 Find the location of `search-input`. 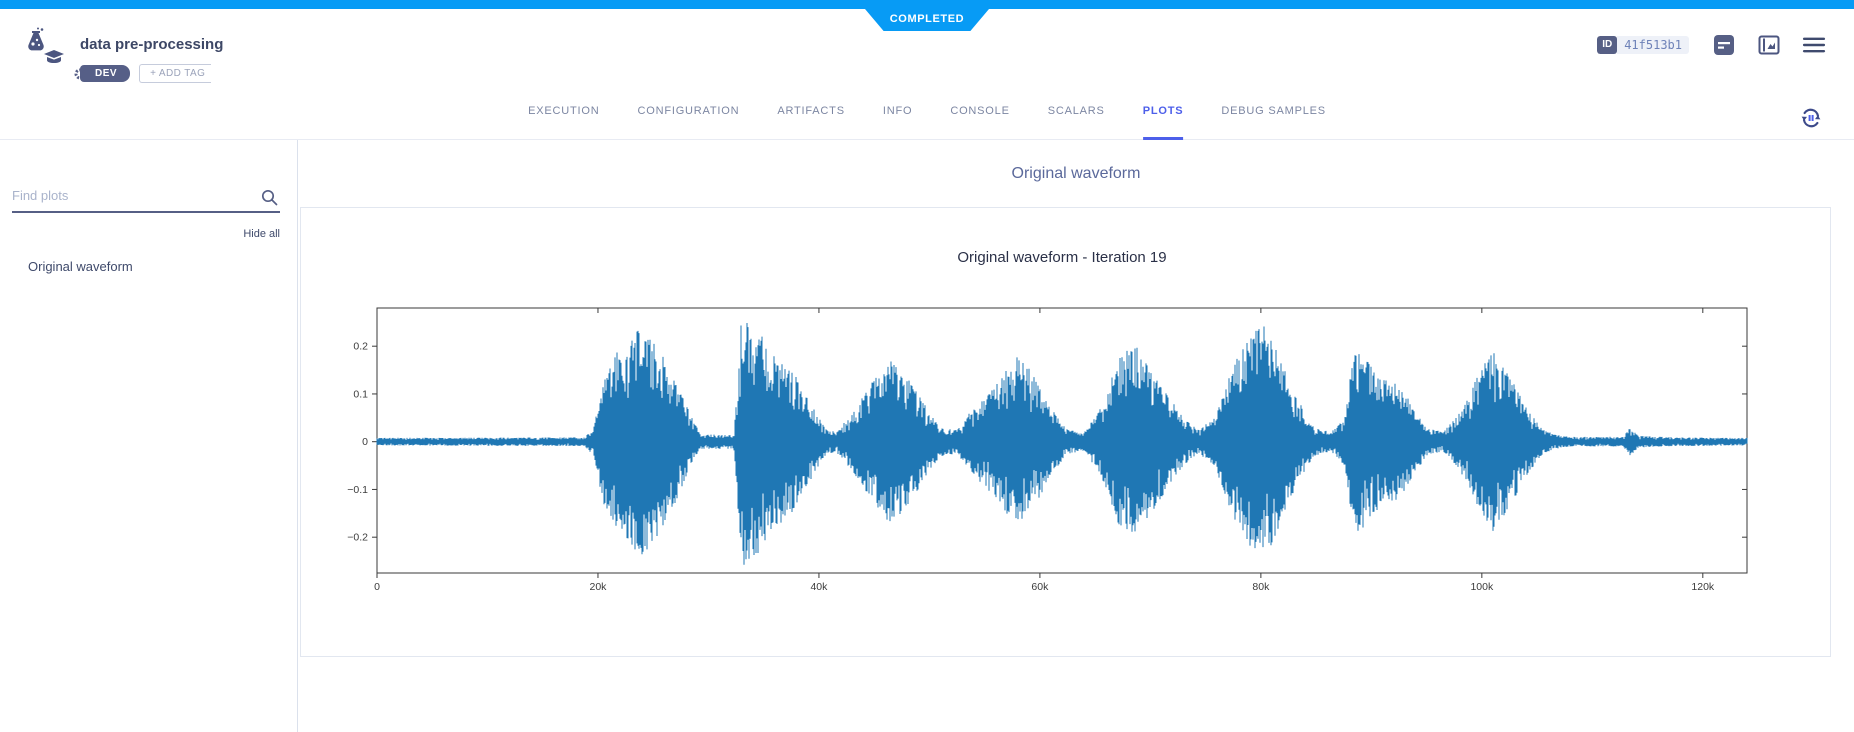

search-input is located at coordinates (131, 195).